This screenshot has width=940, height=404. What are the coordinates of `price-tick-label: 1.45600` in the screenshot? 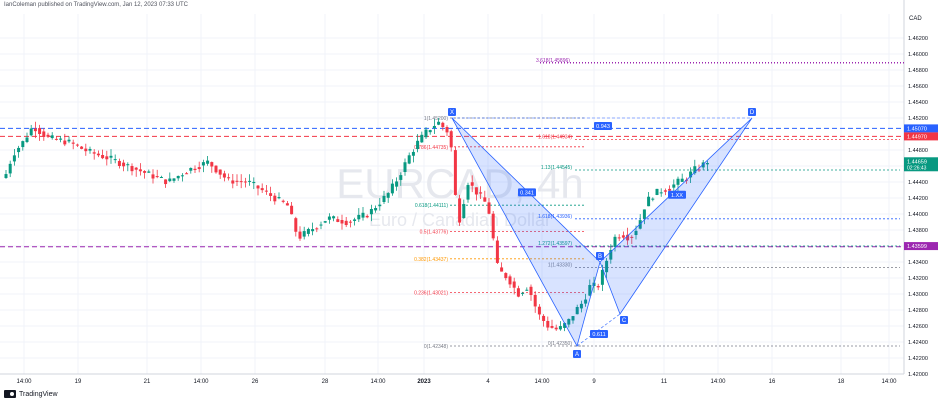 It's located at (918, 87).